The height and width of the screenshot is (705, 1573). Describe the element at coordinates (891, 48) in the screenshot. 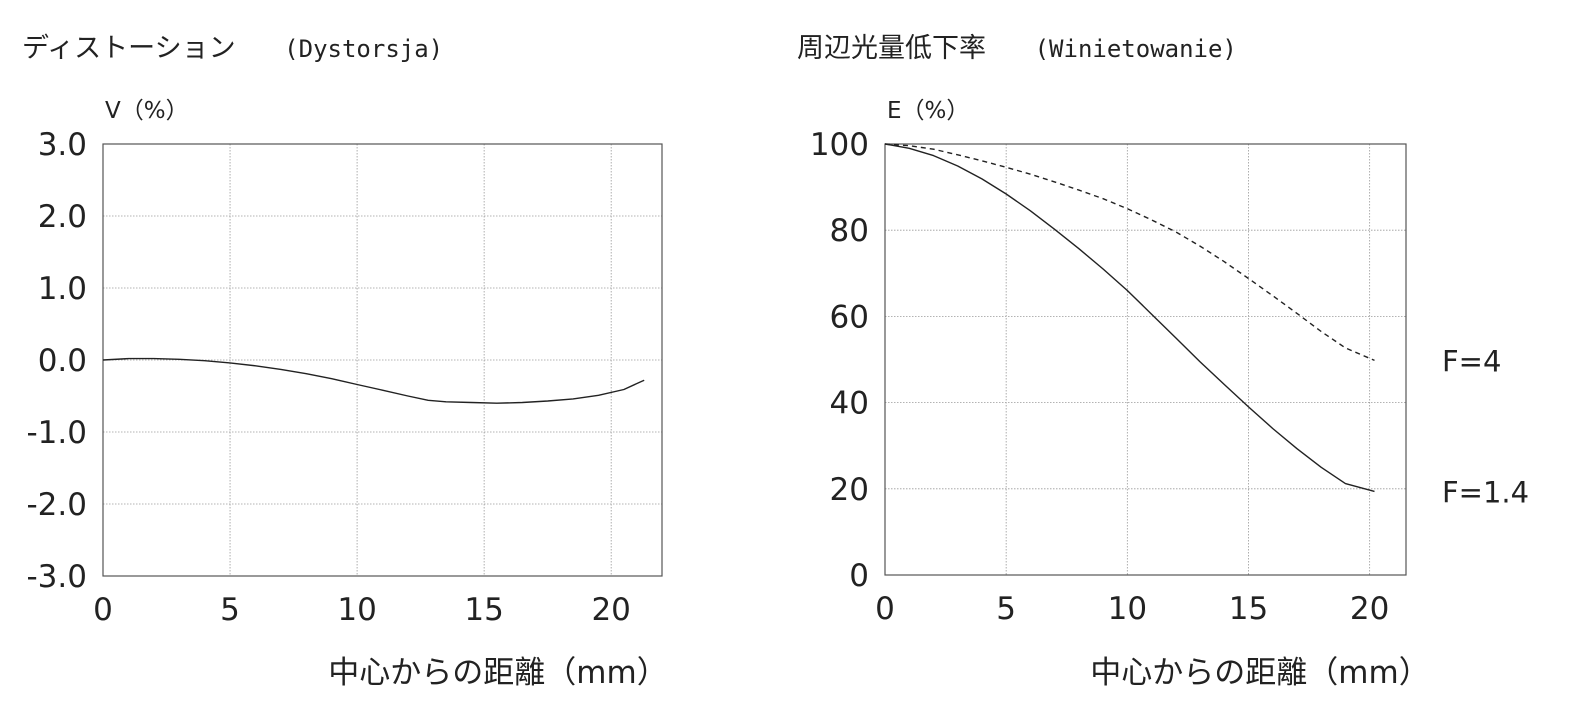

I see `vignetting-title-jp: 周辺光量低下率` at that location.